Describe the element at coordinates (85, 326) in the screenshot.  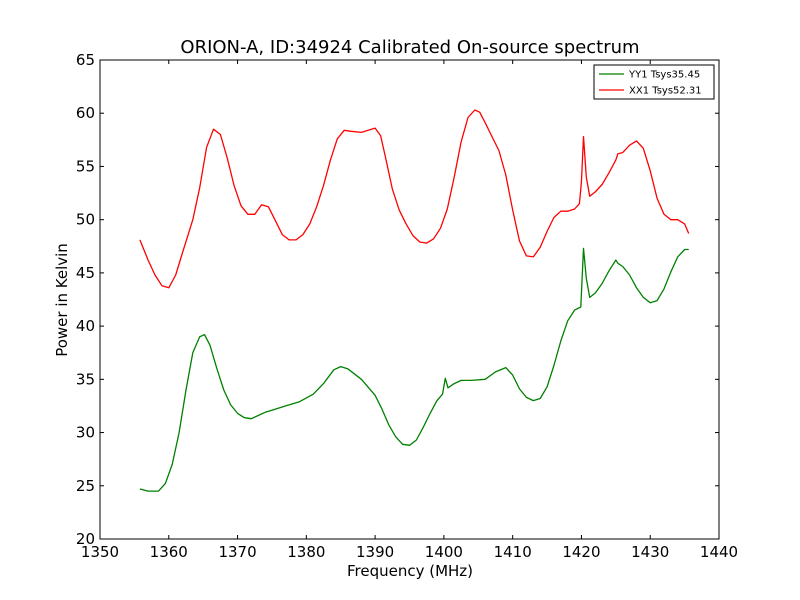
I see `y-tick-label: 40` at that location.